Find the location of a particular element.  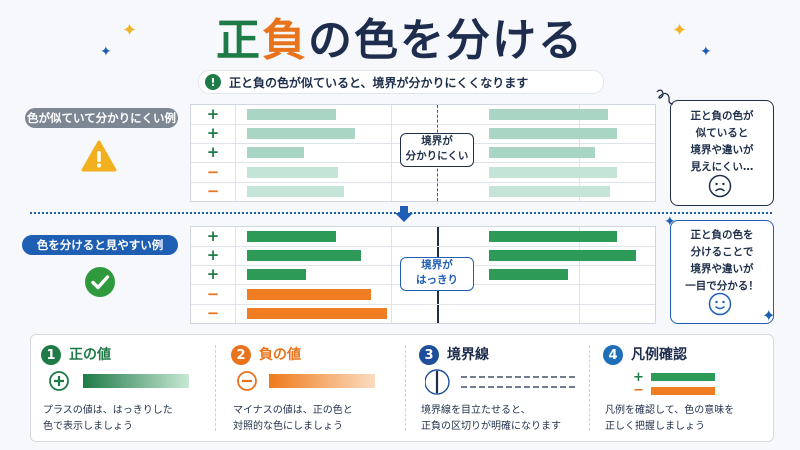

positive-gradient-swatch is located at coordinates (136, 381).